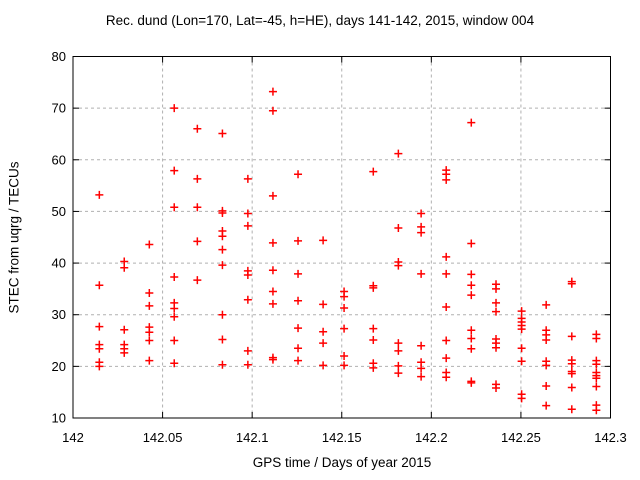 The width and height of the screenshot is (640, 480). I want to click on x-tick-label: 142.05, so click(163, 437).